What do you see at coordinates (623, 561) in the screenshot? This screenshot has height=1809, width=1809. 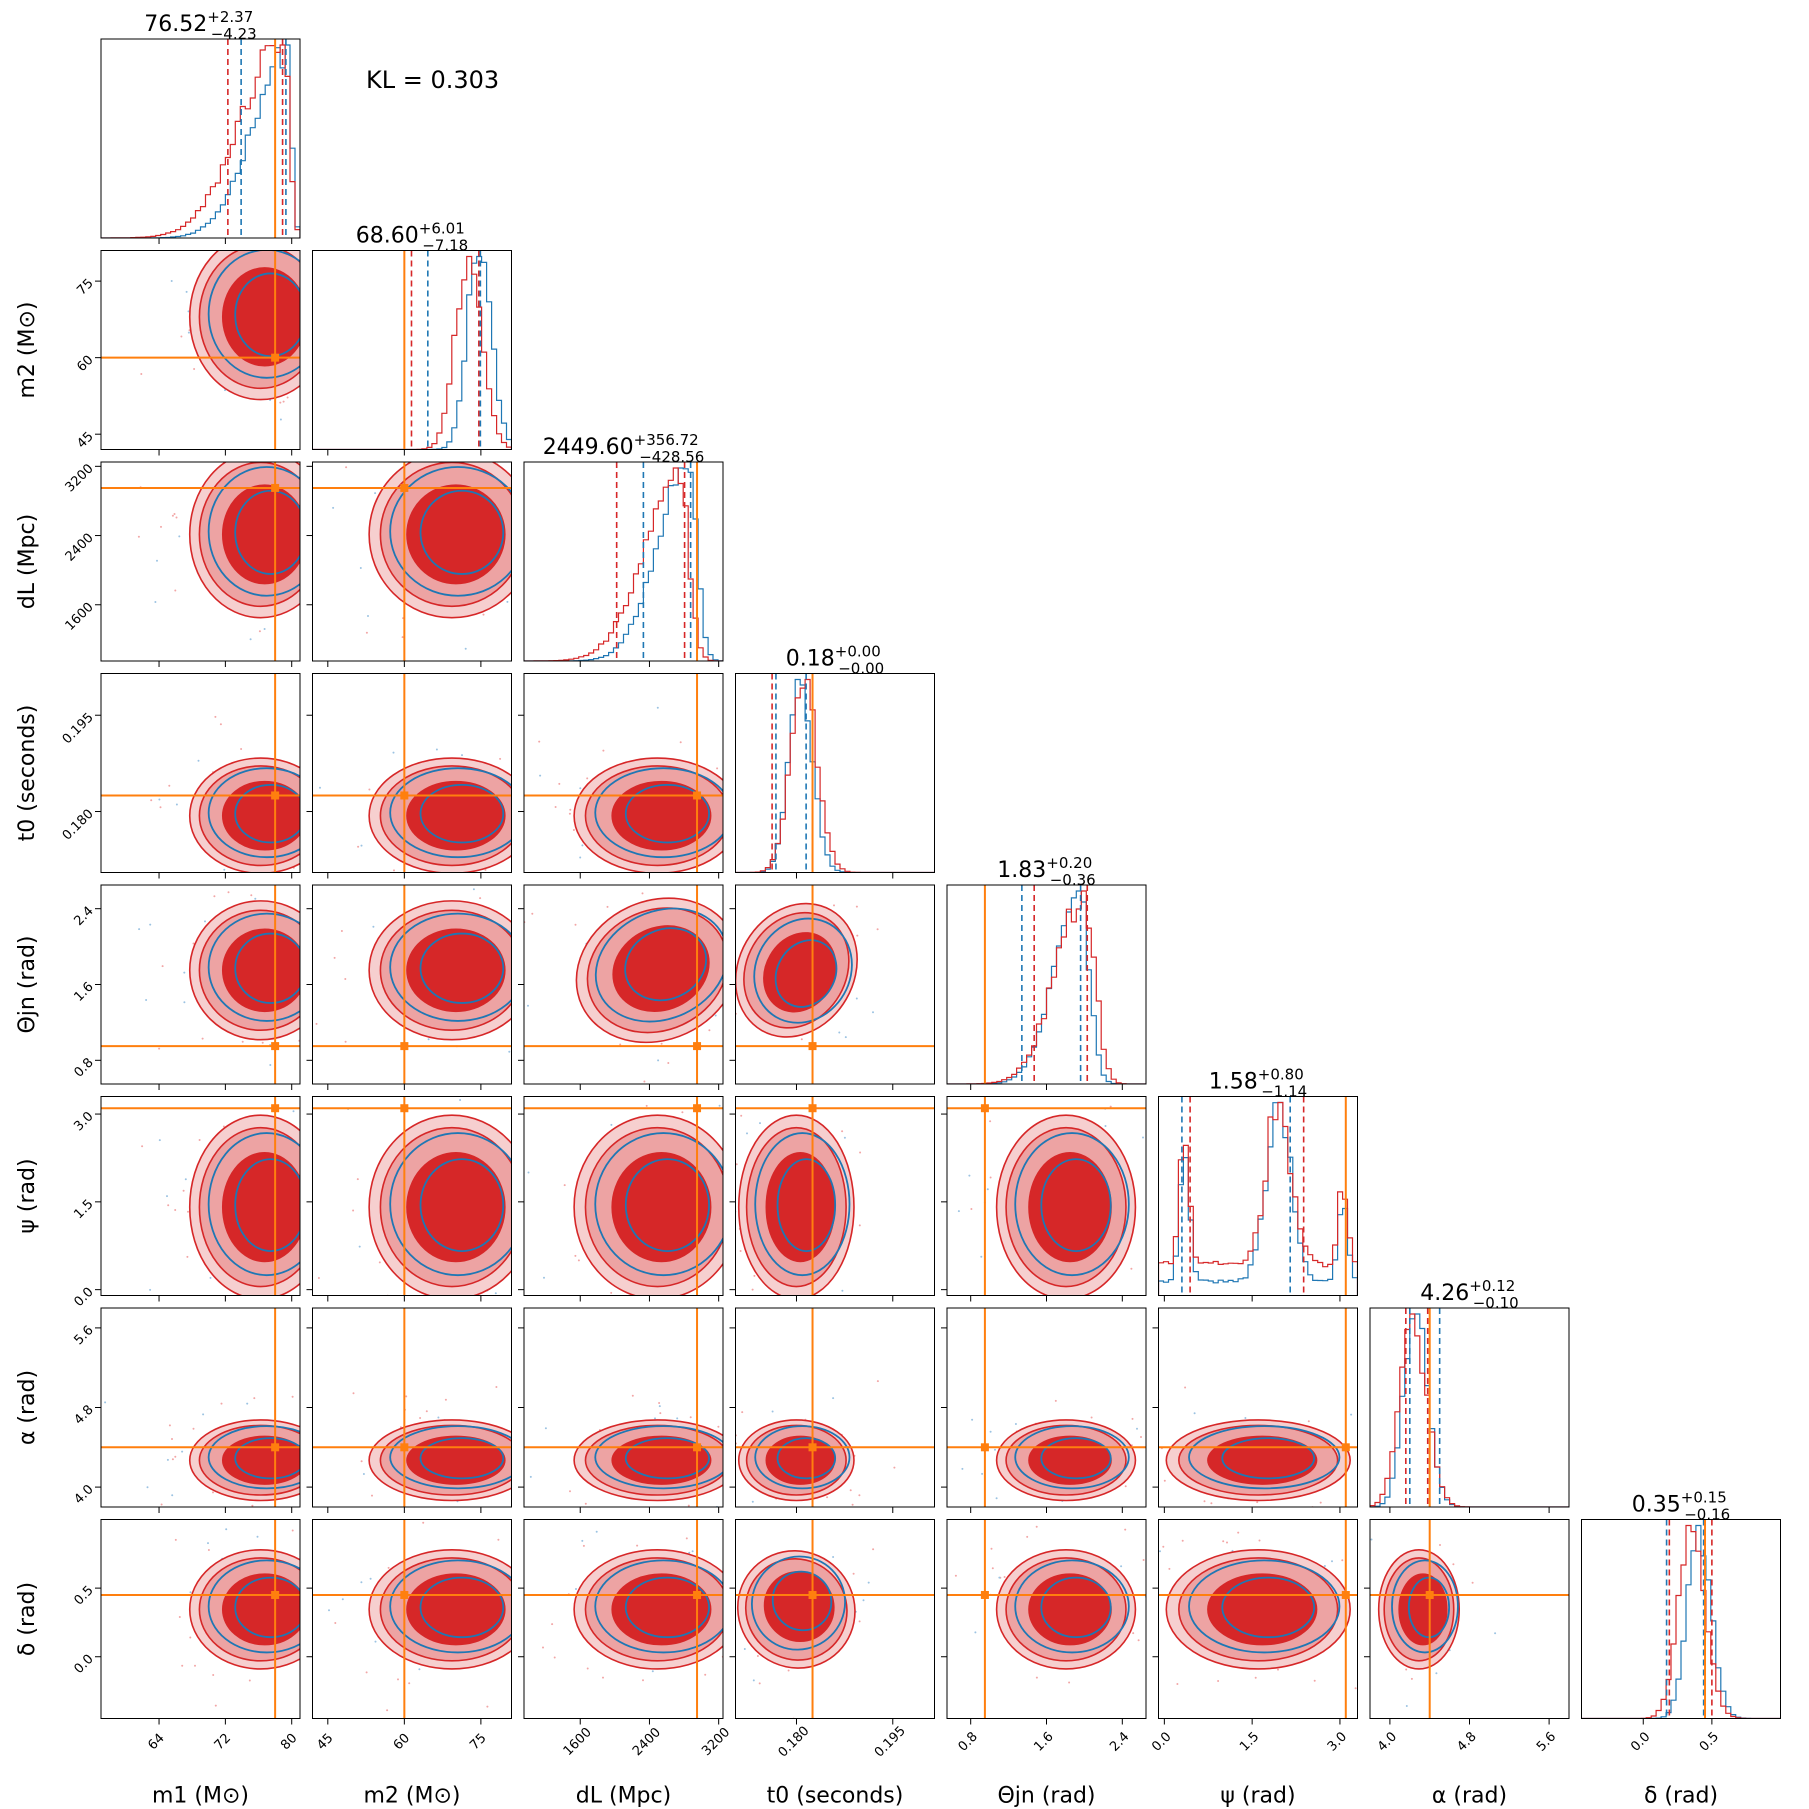 I see `diag-frame-dL` at bounding box center [623, 561].